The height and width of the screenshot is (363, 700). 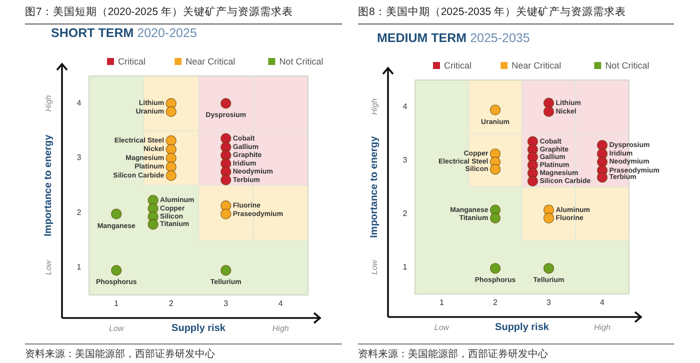 I want to click on chart-subtitle: MEDIUM TERM 2025-2035, so click(x=453, y=38).